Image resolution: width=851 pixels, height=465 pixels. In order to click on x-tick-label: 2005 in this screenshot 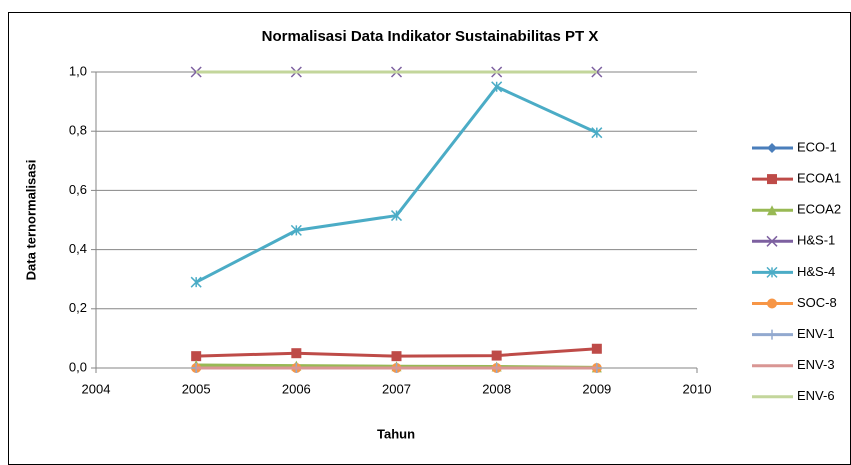, I will do `click(196, 388)`.